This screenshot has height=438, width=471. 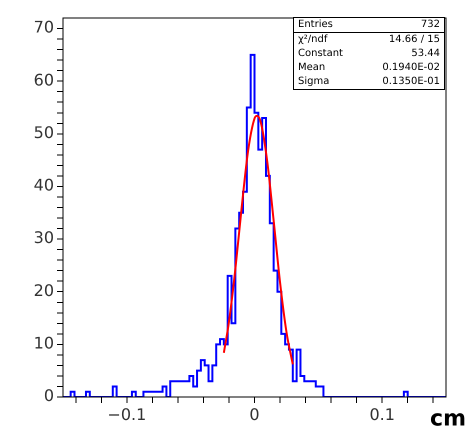 What do you see at coordinates (369, 53) in the screenshot?
I see `stats-box: Entries 732 χ²/ndf 14.66 / 15 Constant 53.44 Mean 0.1940E-02 Sigma 0.1350E-01` at bounding box center [369, 53].